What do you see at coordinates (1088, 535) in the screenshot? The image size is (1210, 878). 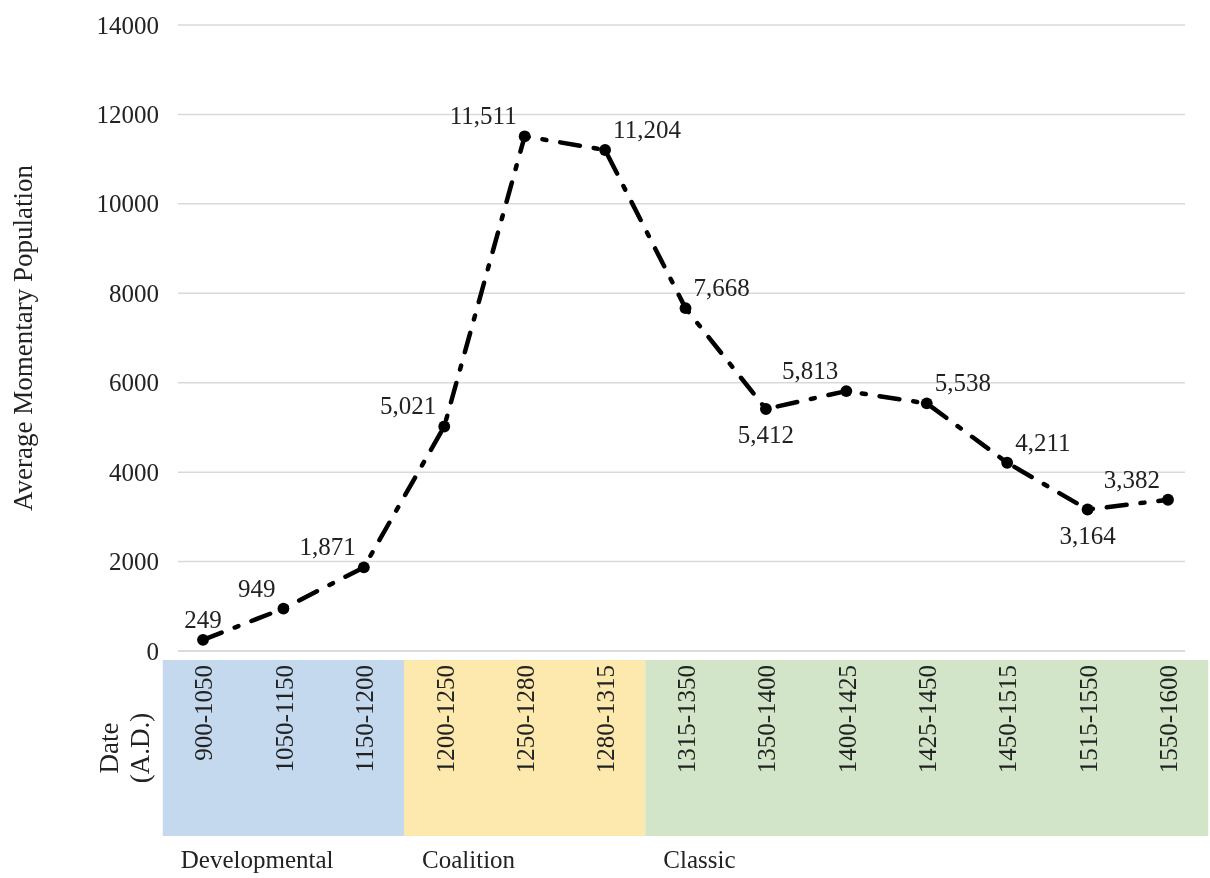 I see `data-label: 3,164` at bounding box center [1088, 535].